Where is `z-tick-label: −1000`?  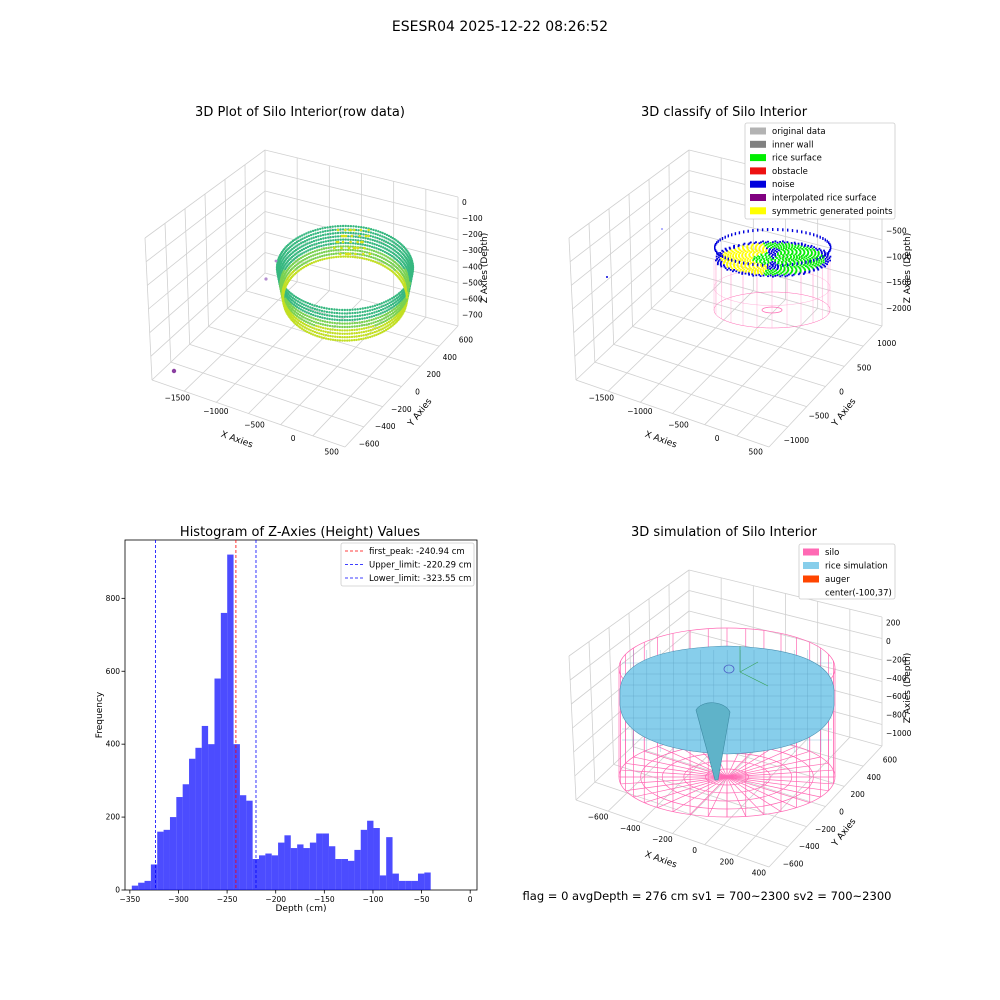
z-tick-label: −1000 is located at coordinates (899, 256).